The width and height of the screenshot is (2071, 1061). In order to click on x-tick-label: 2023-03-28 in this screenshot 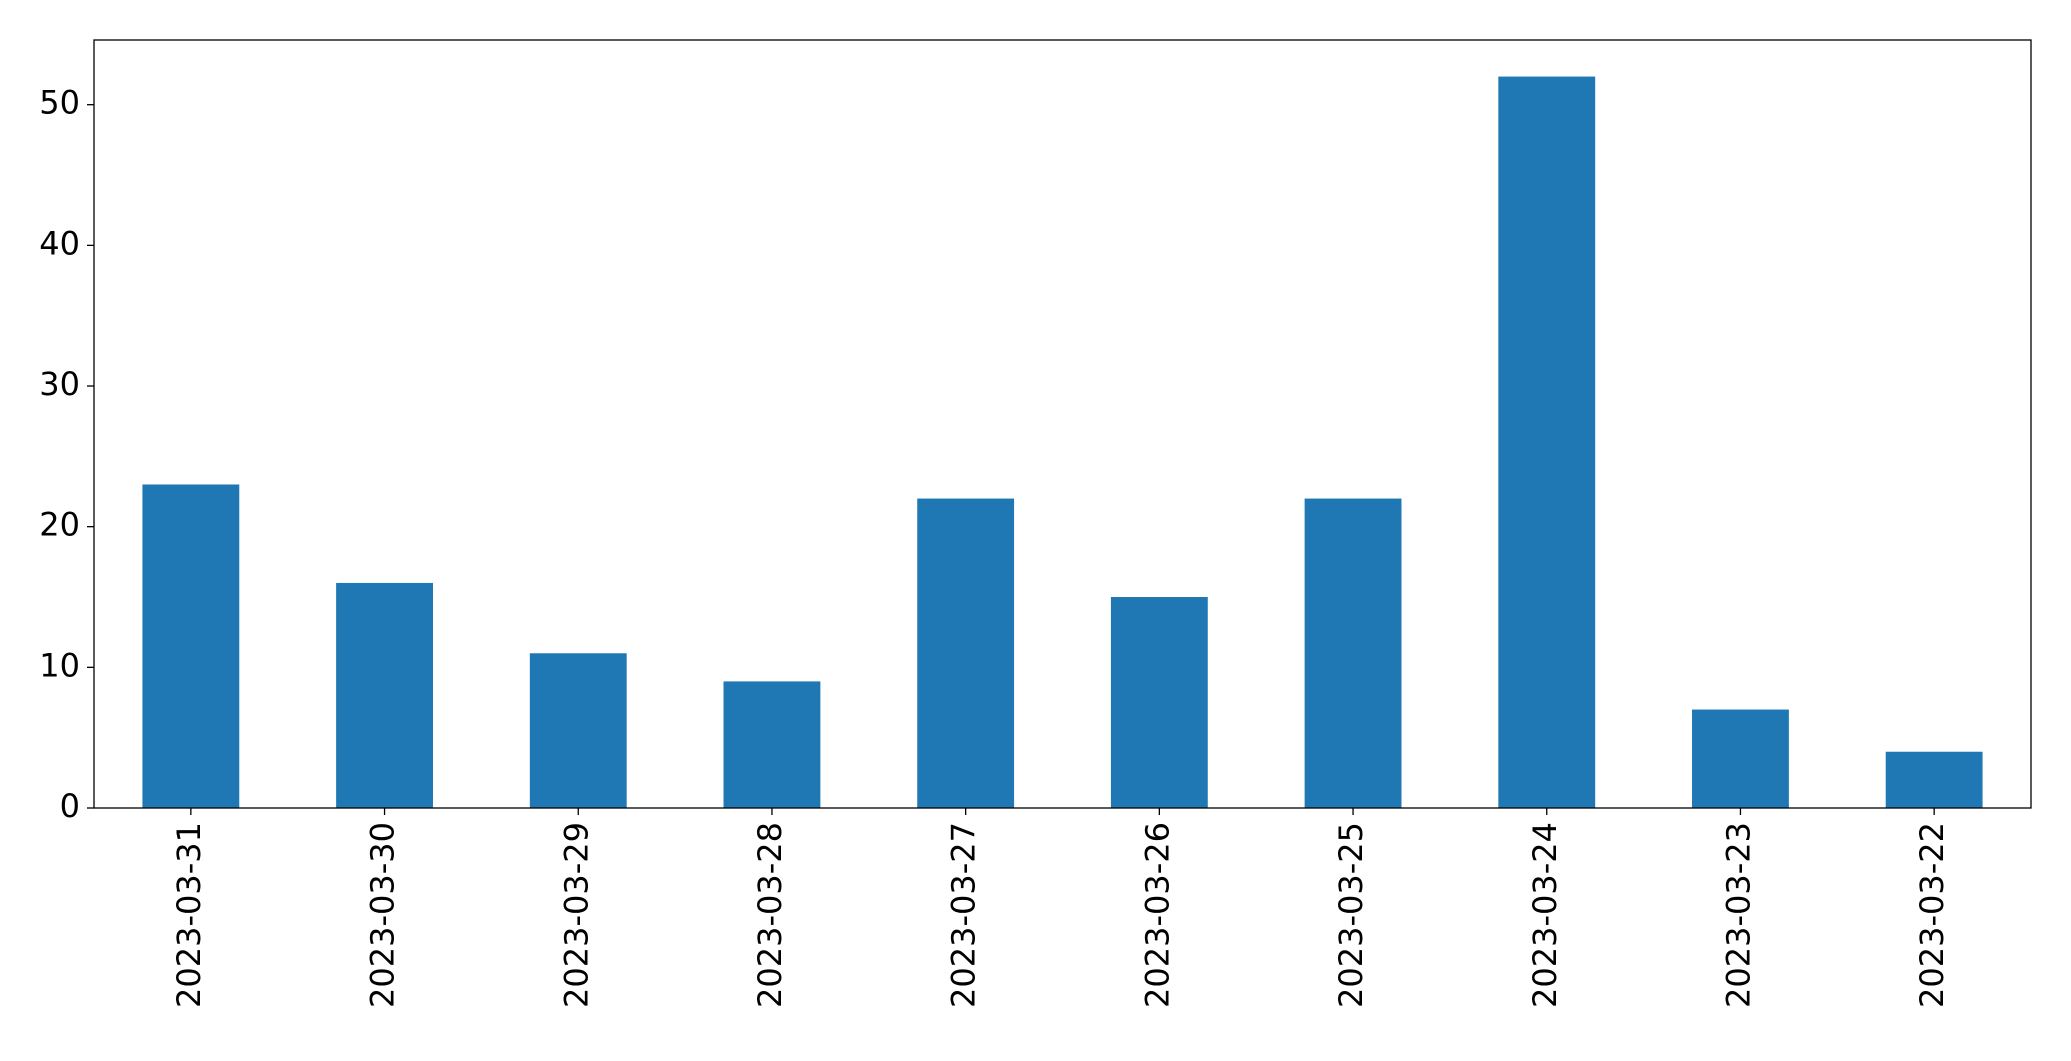, I will do `click(770, 915)`.